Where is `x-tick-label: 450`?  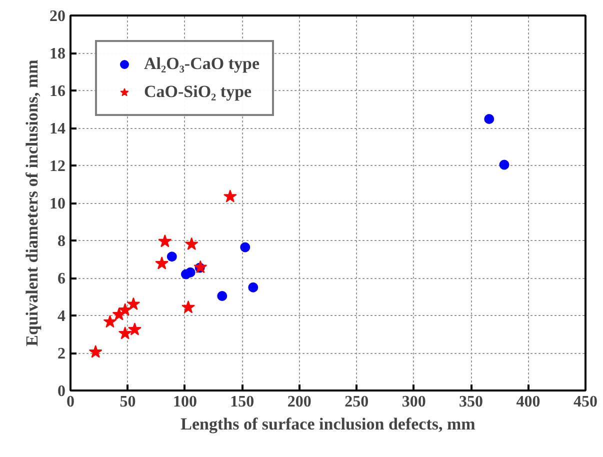
x-tick-label: 450 is located at coordinates (586, 402).